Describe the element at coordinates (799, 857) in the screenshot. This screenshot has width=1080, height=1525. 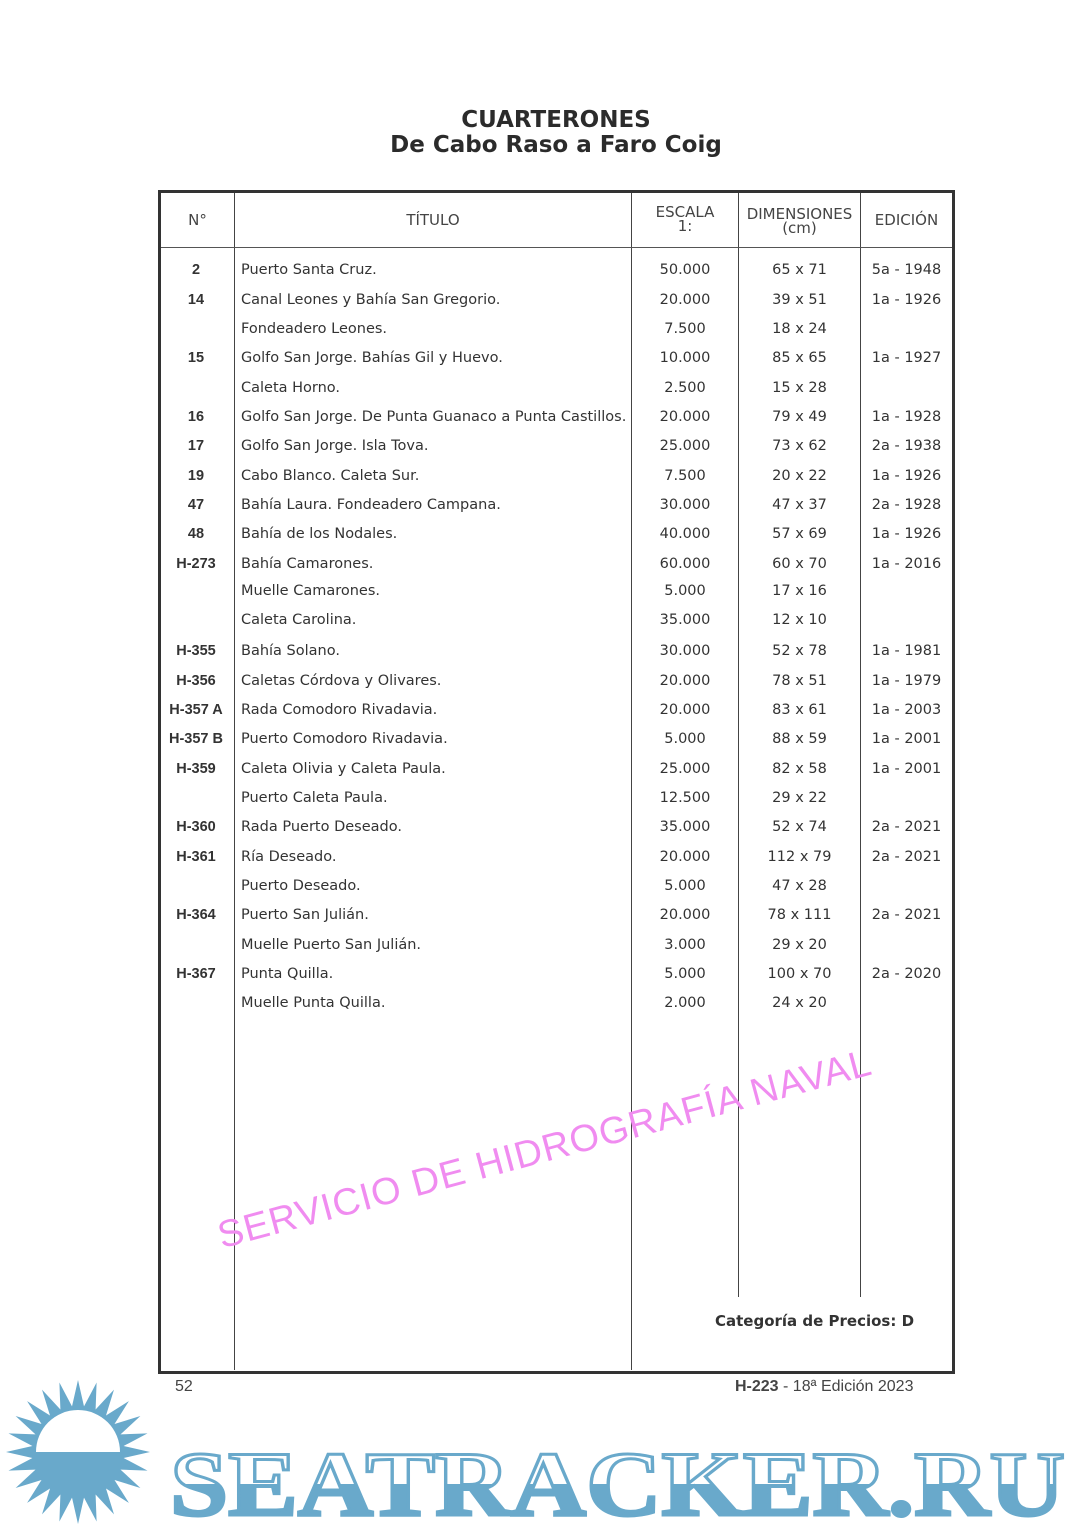
I see `cell-dim: 112 x 79` at that location.